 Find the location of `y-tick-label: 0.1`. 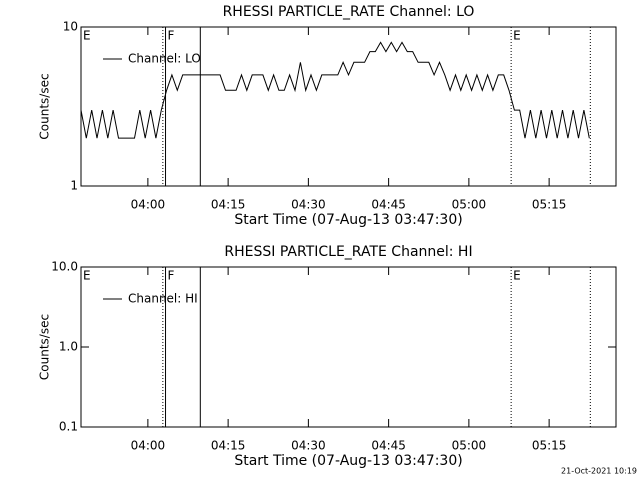

y-tick-label: 0.1 is located at coordinates (68, 427).